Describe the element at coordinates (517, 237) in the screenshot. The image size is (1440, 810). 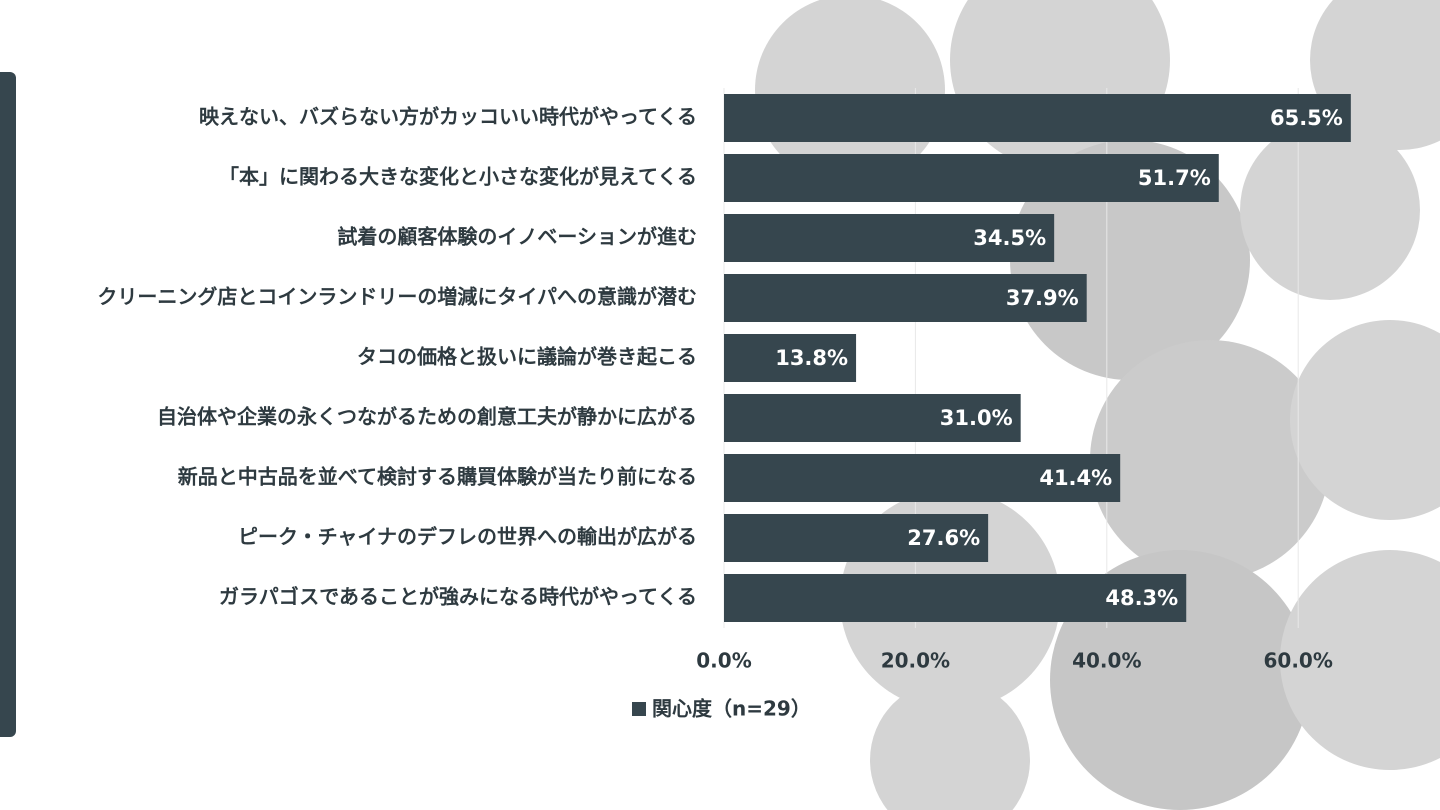
I see `y-tick-label: 試着の顧客体験のイノベーションが進む` at that location.